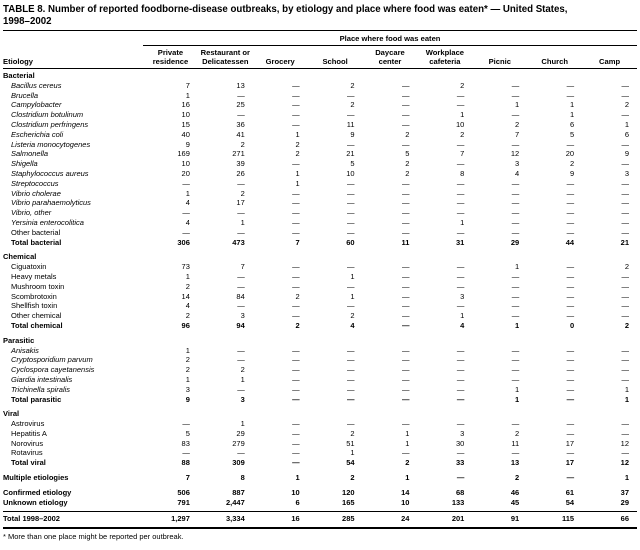  I want to click on value-cell: 473, so click(238, 242).